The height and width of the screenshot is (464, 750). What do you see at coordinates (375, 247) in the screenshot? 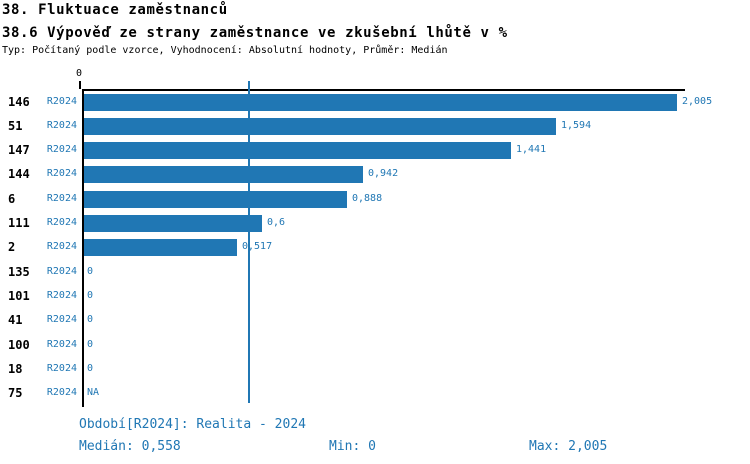
I see `chart-row: 2 R2024 0,517` at bounding box center [375, 247].